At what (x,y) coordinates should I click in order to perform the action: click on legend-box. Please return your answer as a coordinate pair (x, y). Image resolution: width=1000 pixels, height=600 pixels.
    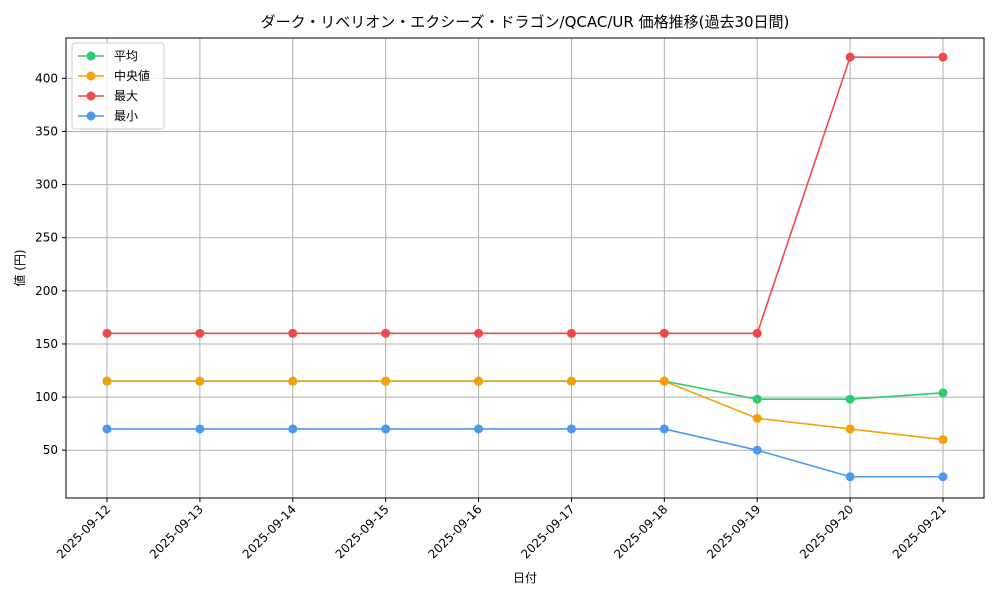
    Looking at the image, I should click on (118, 86).